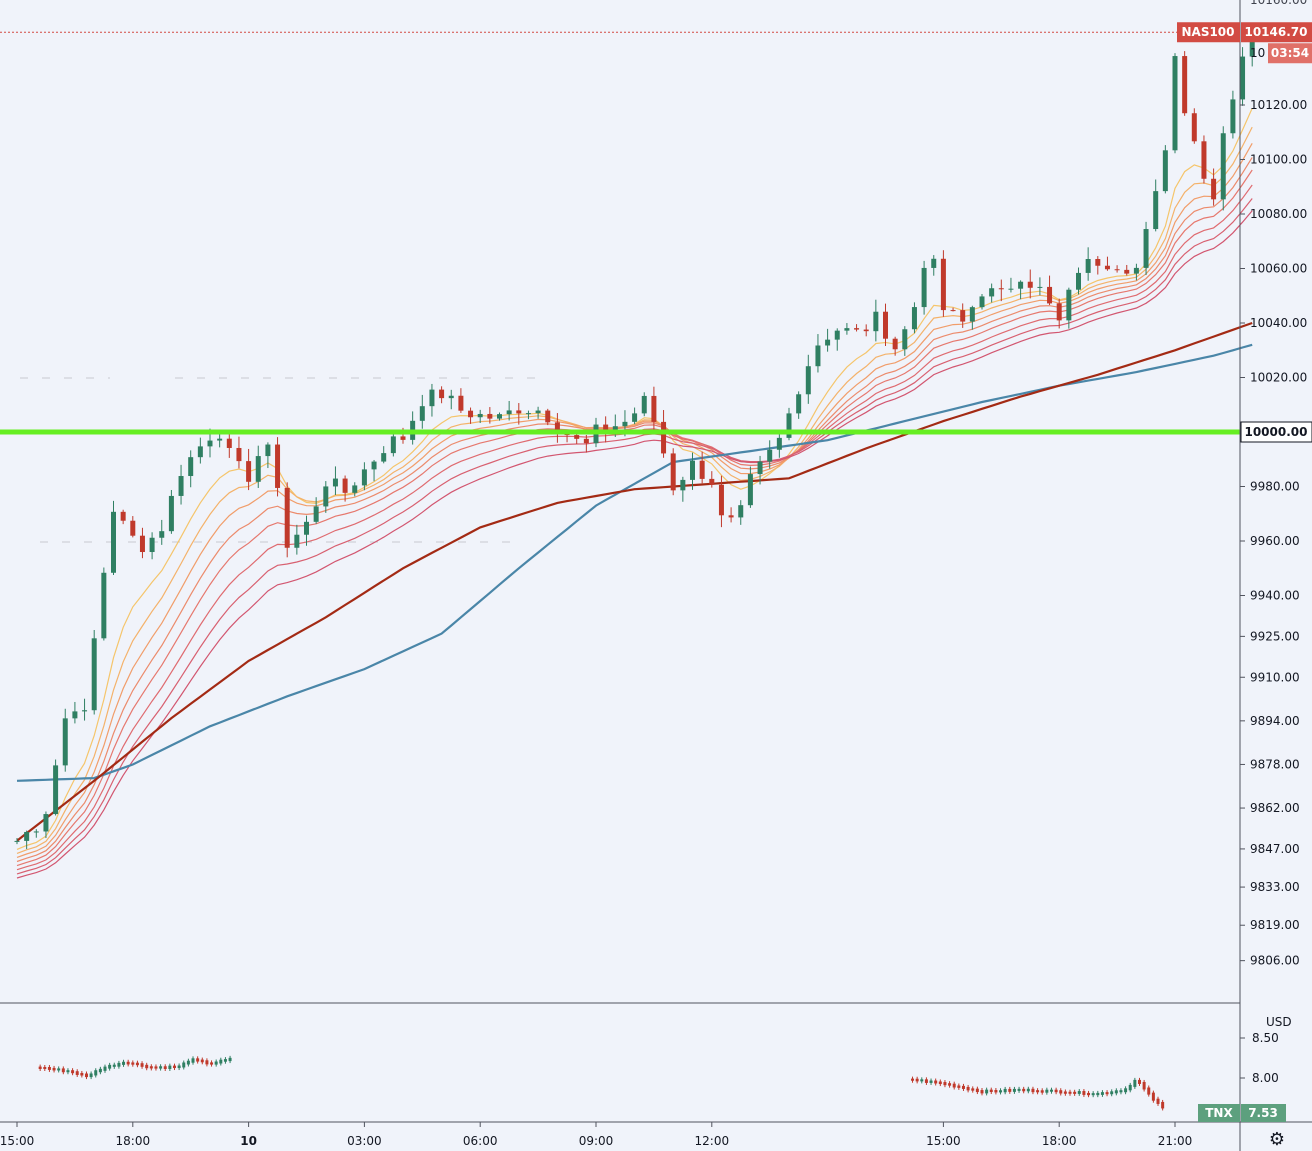 This screenshot has width=1312, height=1151. Describe the element at coordinates (1278, 214) in the screenshot. I see `price-tick-label: 10080.00` at that location.